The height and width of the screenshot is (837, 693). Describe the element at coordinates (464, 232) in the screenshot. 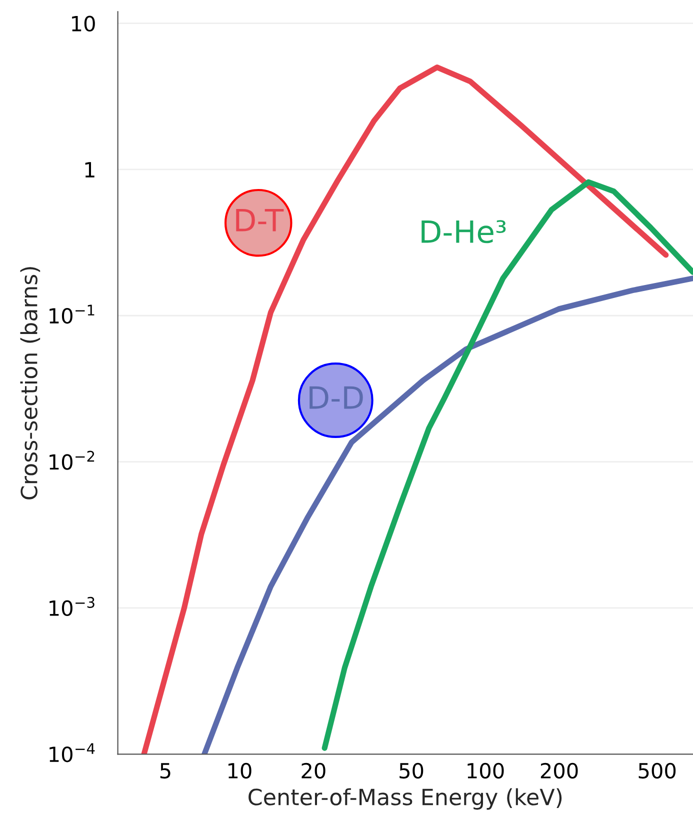

I see `series-label: D-He³` at that location.